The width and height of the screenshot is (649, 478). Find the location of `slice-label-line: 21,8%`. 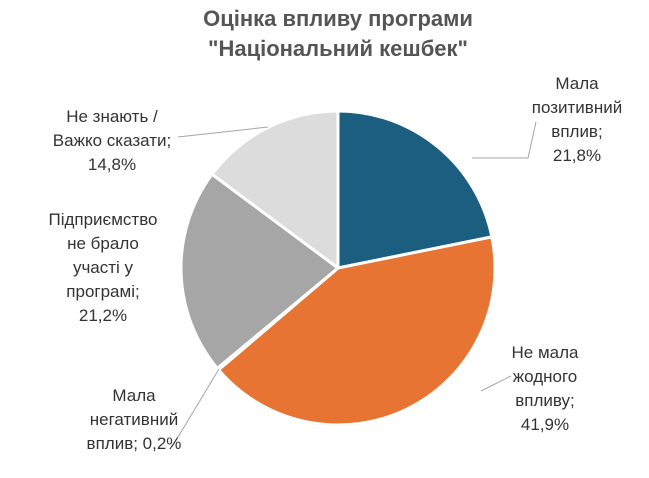

slice-label-line: 21,8% is located at coordinates (577, 155).